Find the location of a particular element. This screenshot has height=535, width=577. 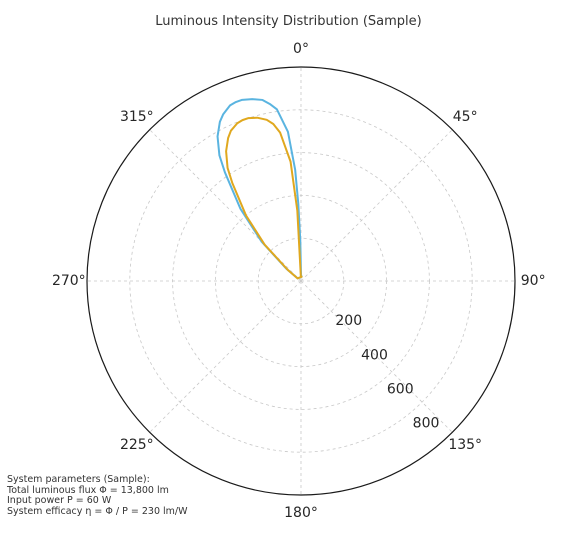

params-heading: System parameters (Sample): is located at coordinates (78, 479).